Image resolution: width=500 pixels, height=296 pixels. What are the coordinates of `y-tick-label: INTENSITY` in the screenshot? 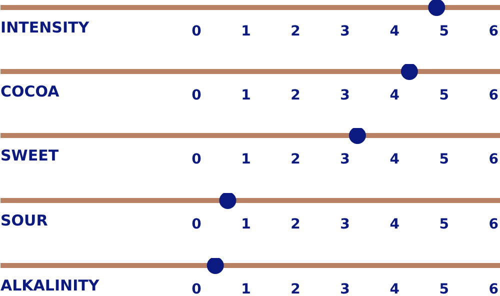 It's located at (45, 27).